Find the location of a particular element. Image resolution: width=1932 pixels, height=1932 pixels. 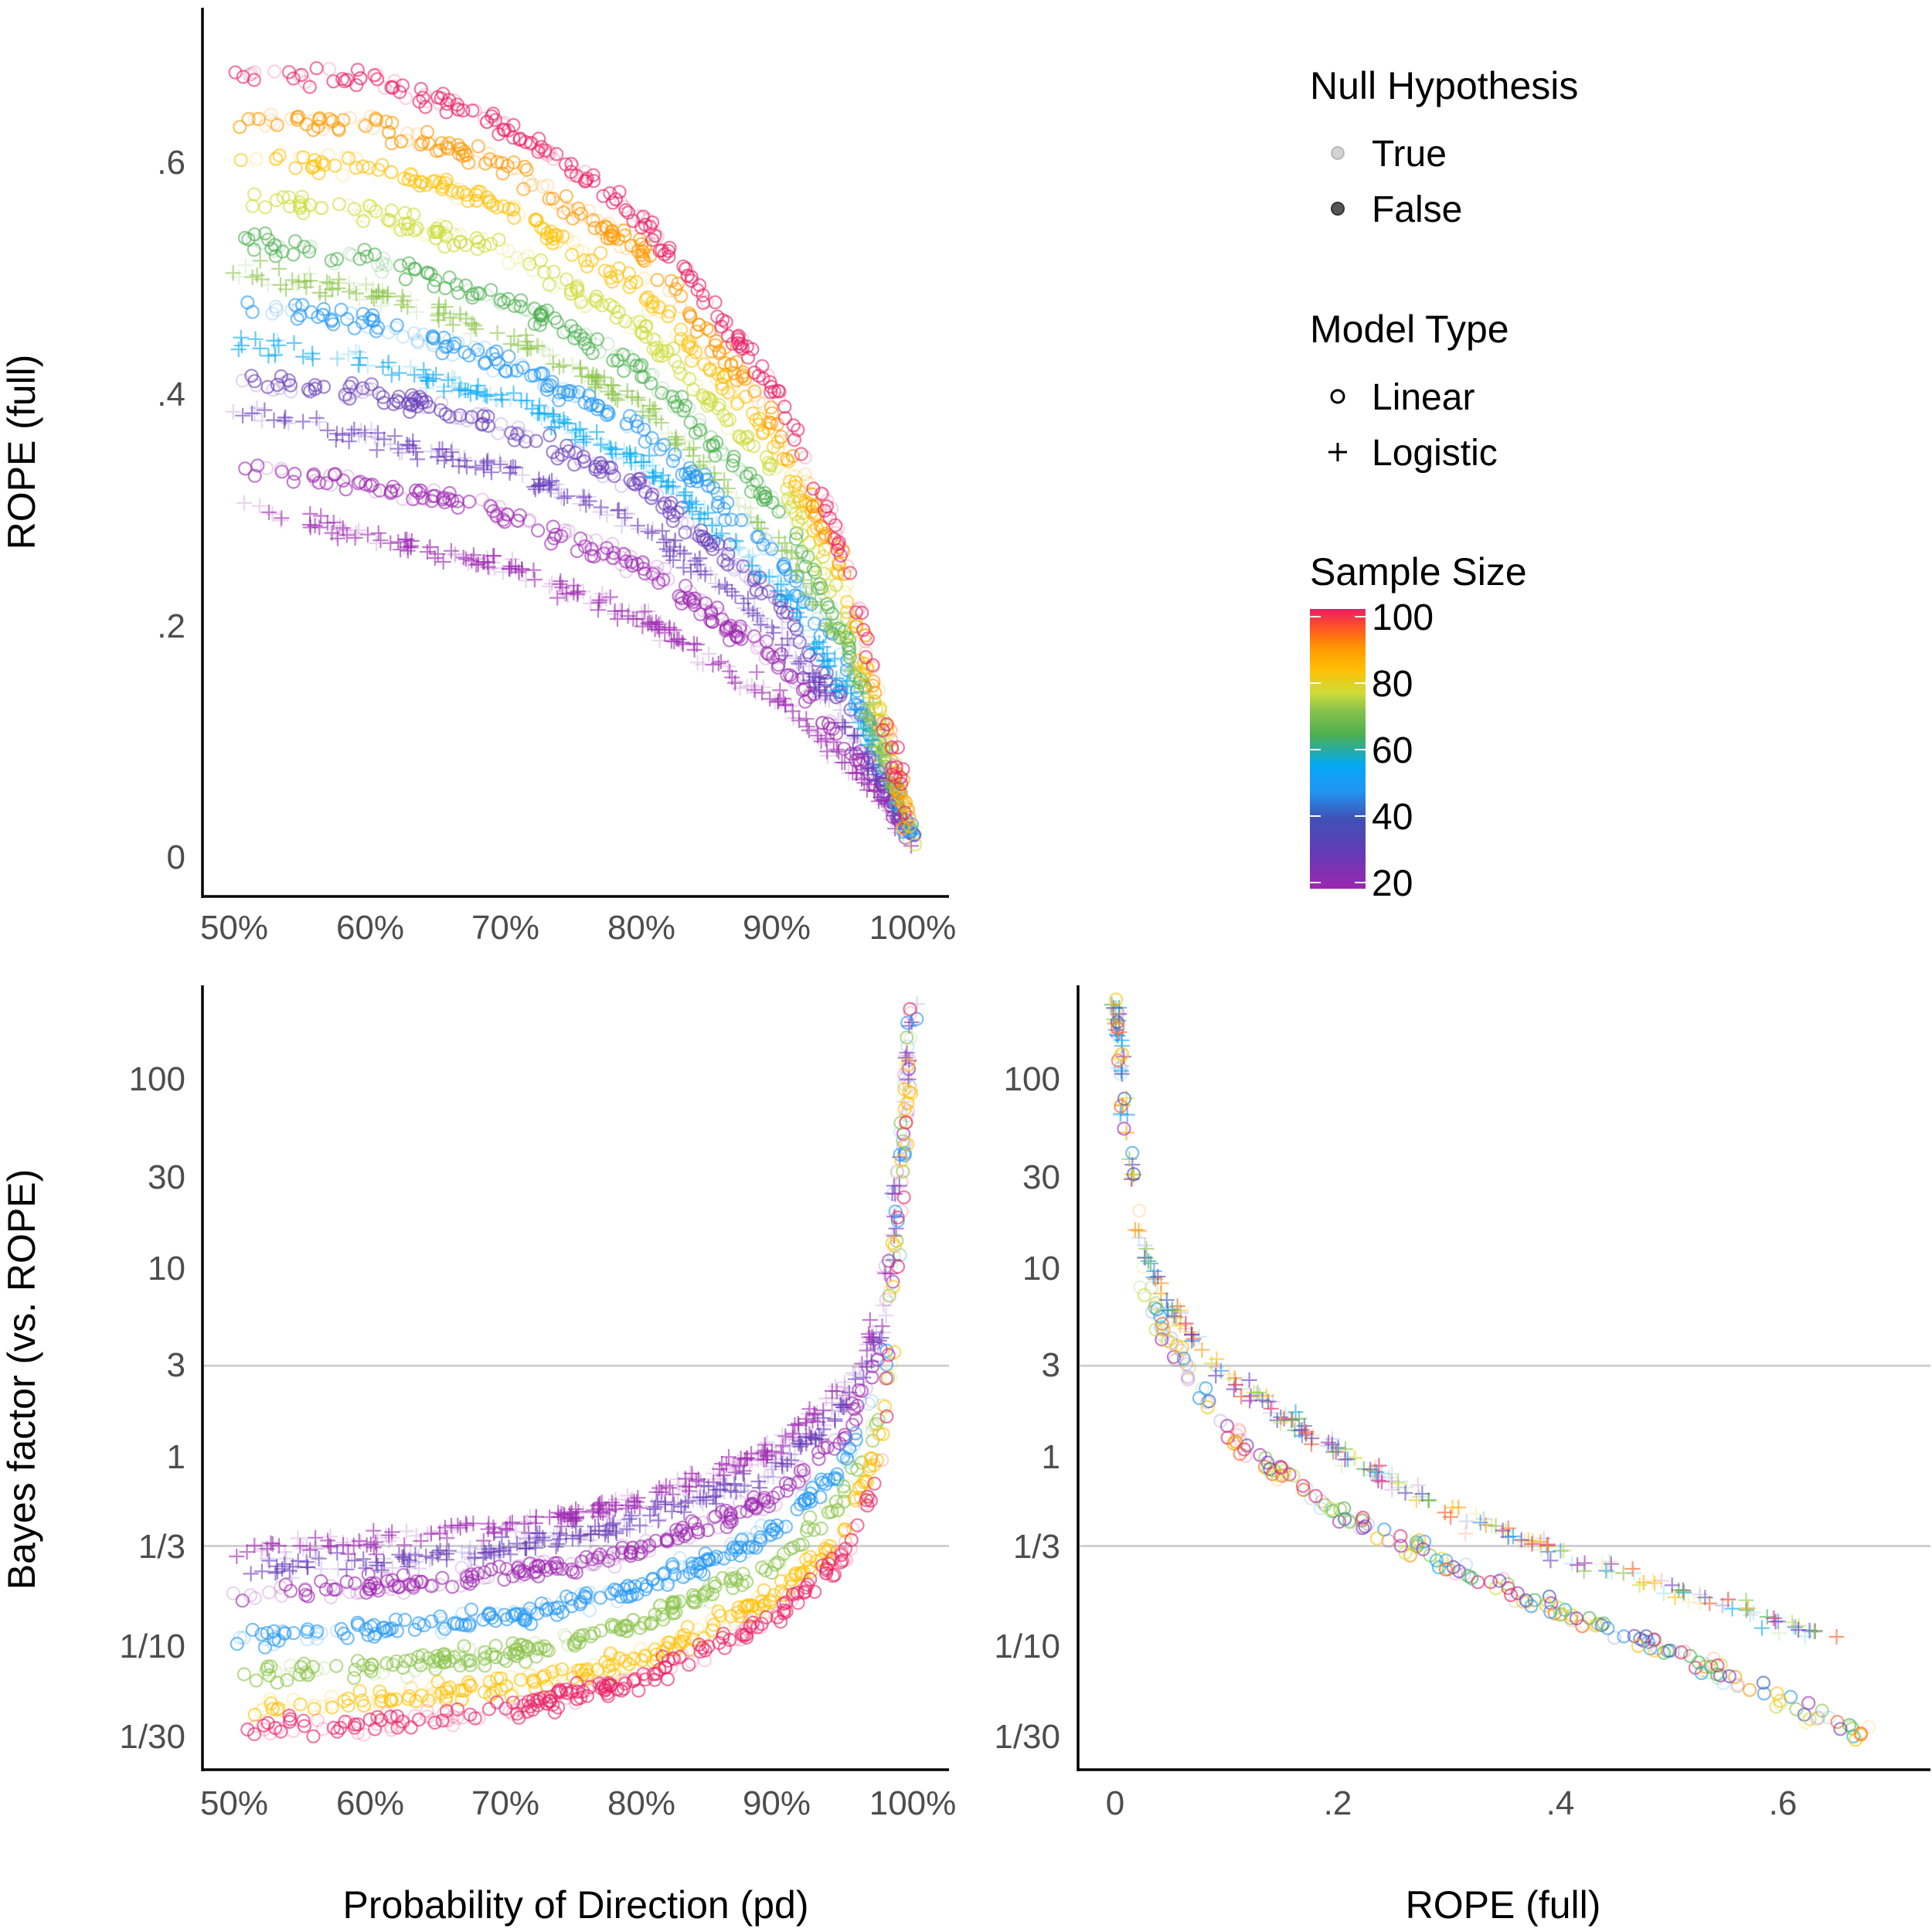

p2-y-axis-title: Bayes factor (vs. ROPE) is located at coordinates (21, 1379).